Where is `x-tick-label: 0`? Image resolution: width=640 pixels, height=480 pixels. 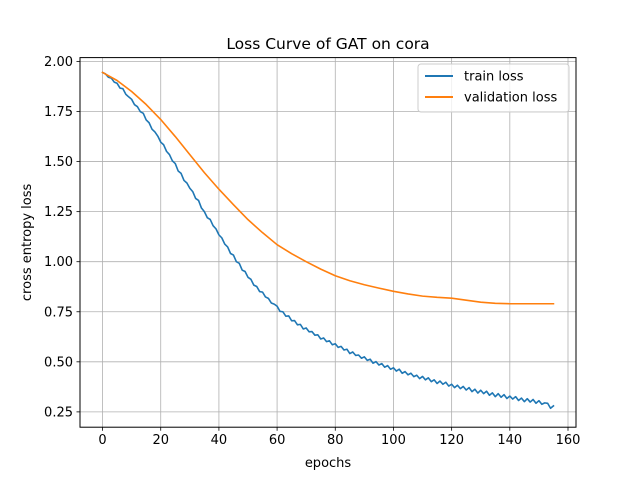 x-tick-label: 0 is located at coordinates (102, 440).